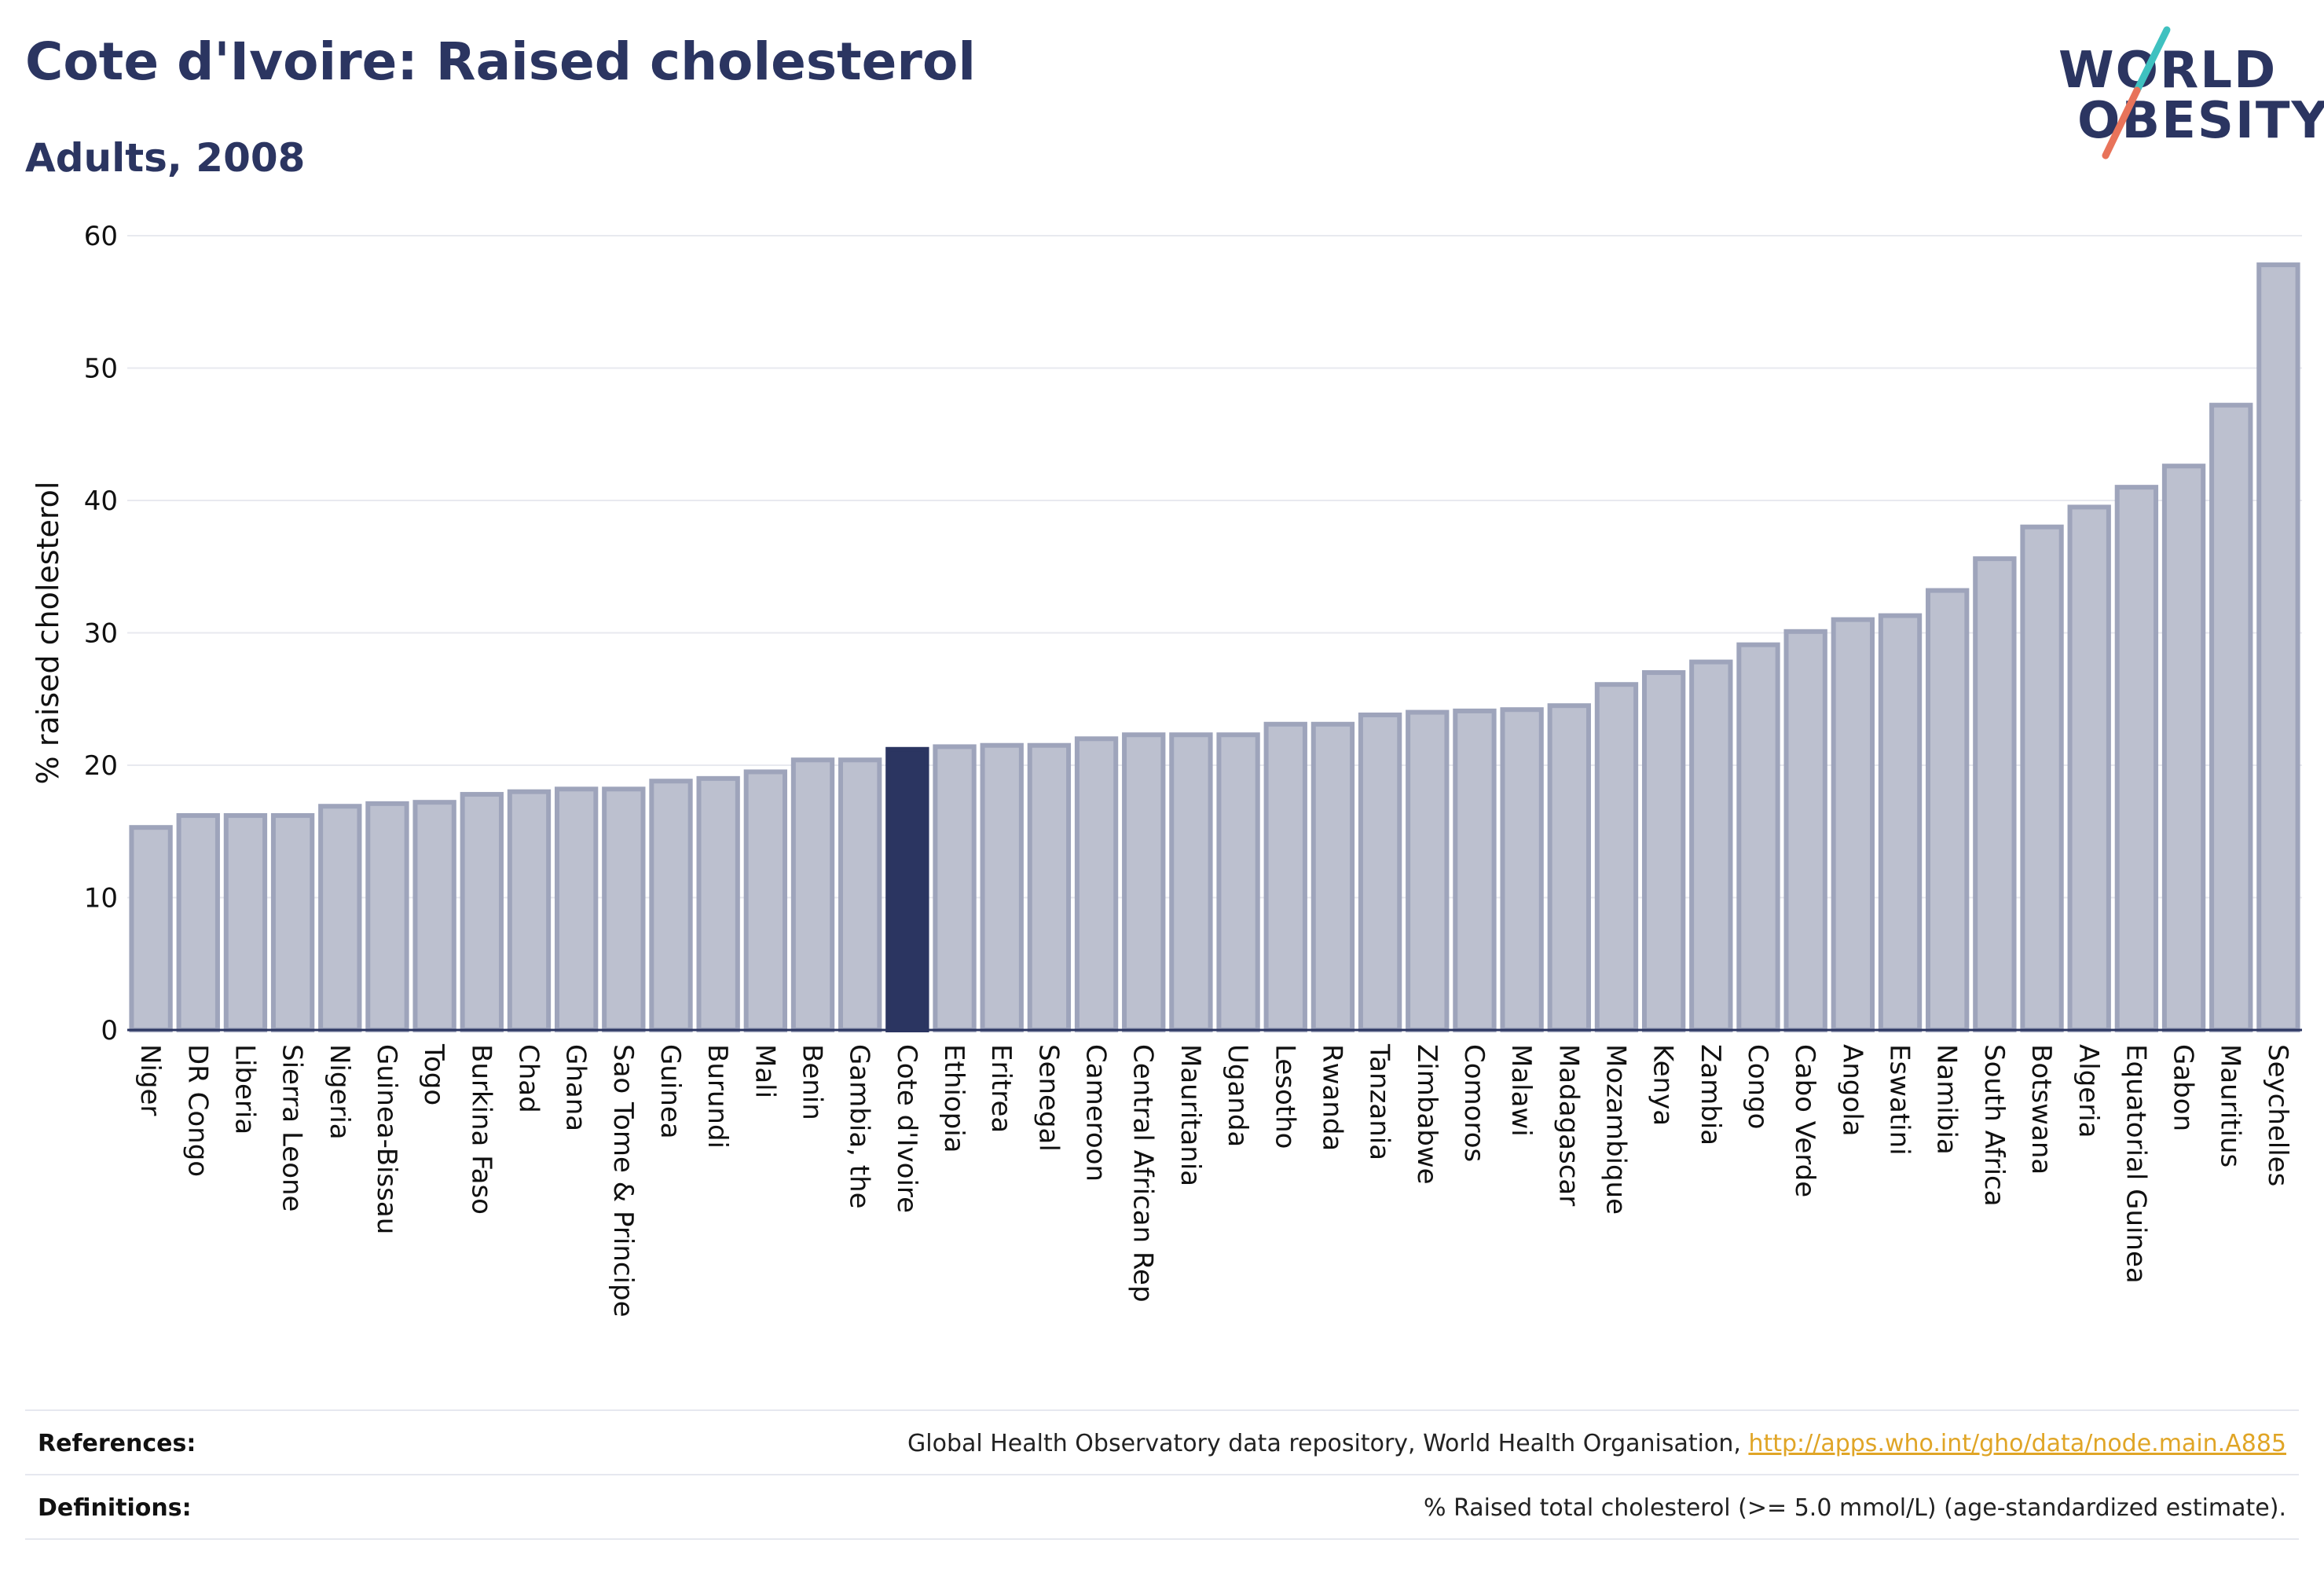  I want to click on x-tick-label: Eritrea, so click(1001, 1088).